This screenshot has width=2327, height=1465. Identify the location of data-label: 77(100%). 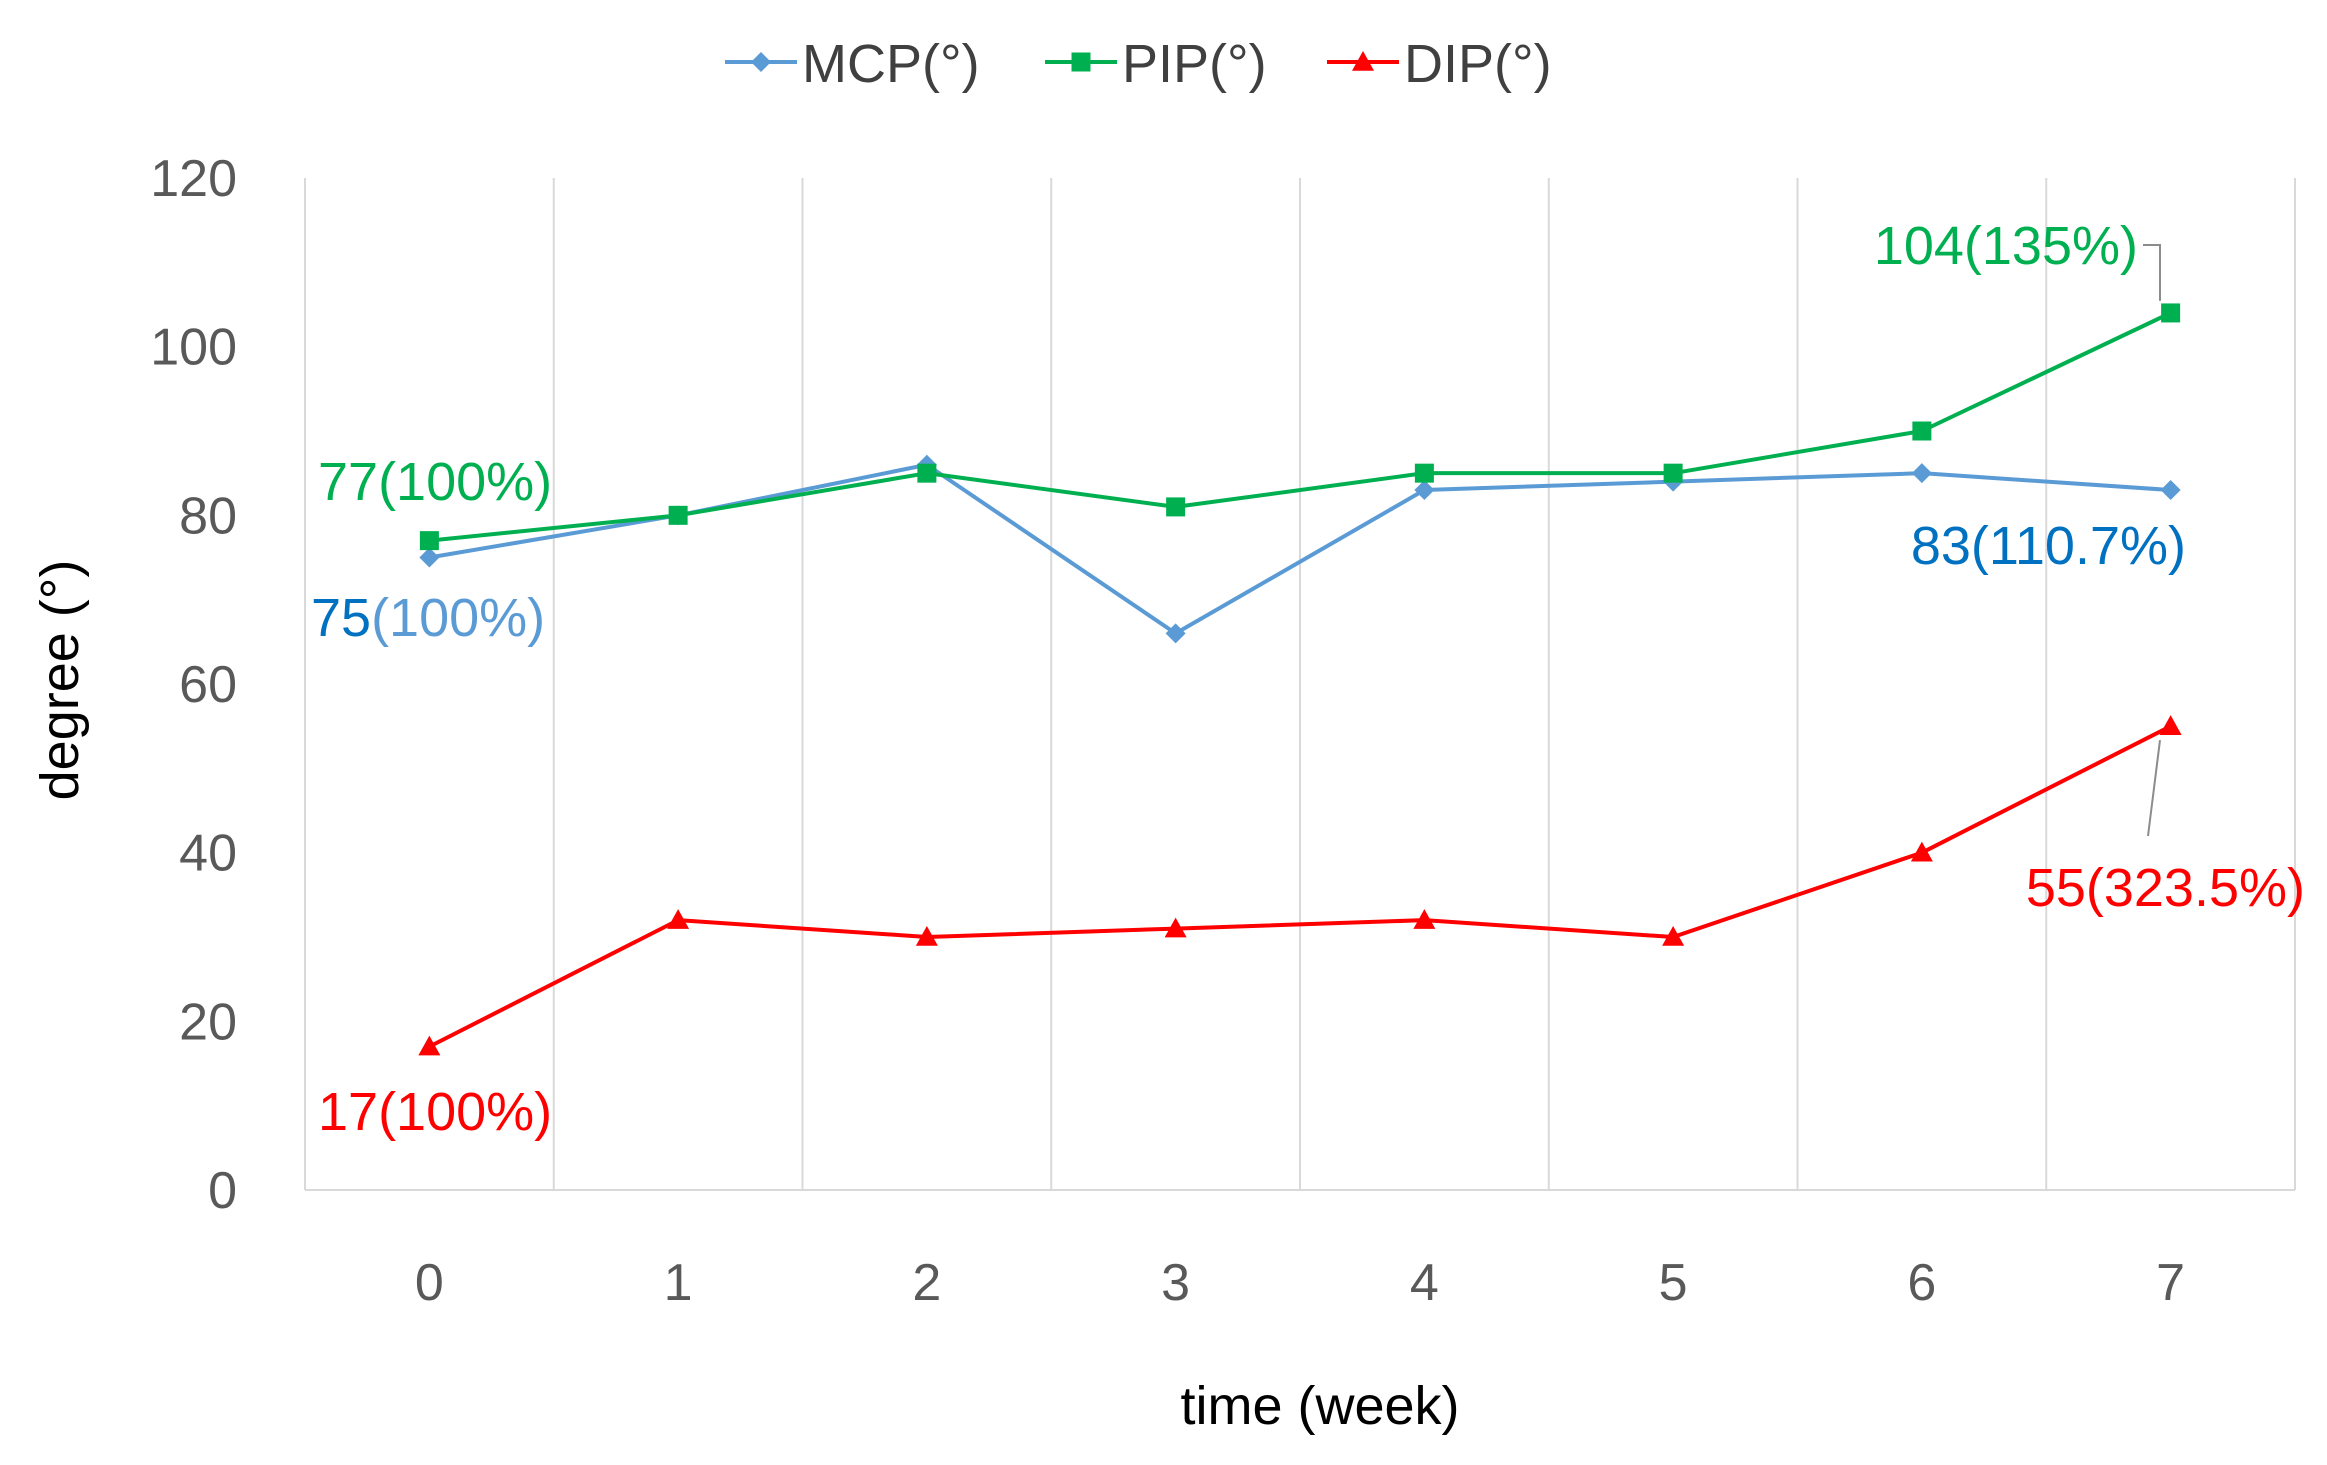
(435, 482).